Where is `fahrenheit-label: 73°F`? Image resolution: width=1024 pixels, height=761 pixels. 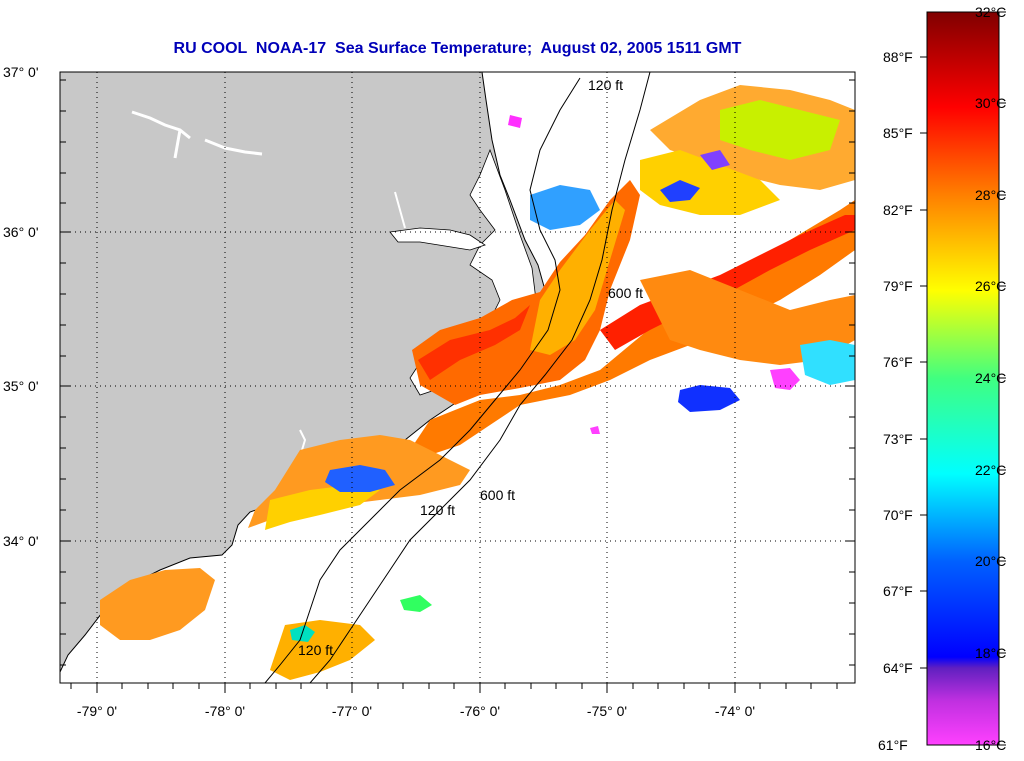
fahrenheit-label: 73°F is located at coordinates (898, 439).